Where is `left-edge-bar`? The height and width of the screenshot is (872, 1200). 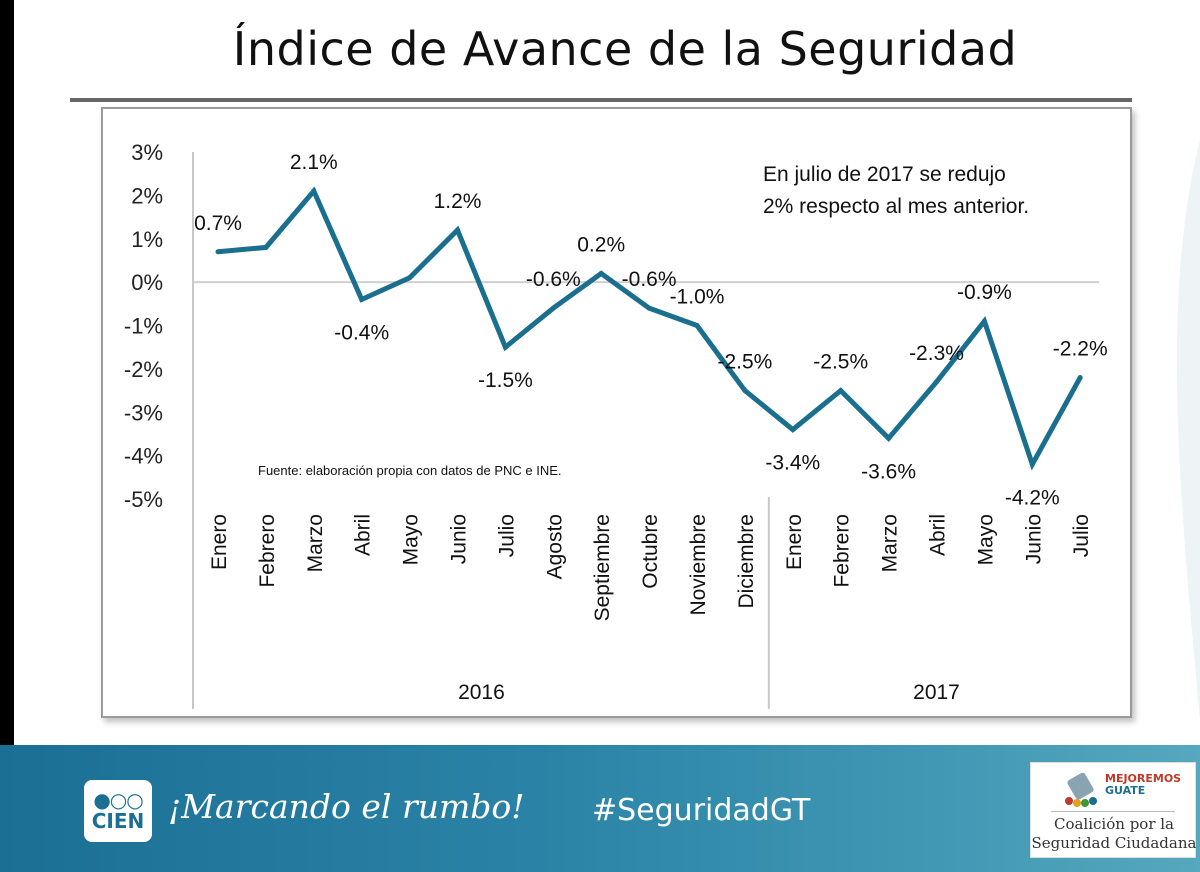 left-edge-bar is located at coordinates (7, 436).